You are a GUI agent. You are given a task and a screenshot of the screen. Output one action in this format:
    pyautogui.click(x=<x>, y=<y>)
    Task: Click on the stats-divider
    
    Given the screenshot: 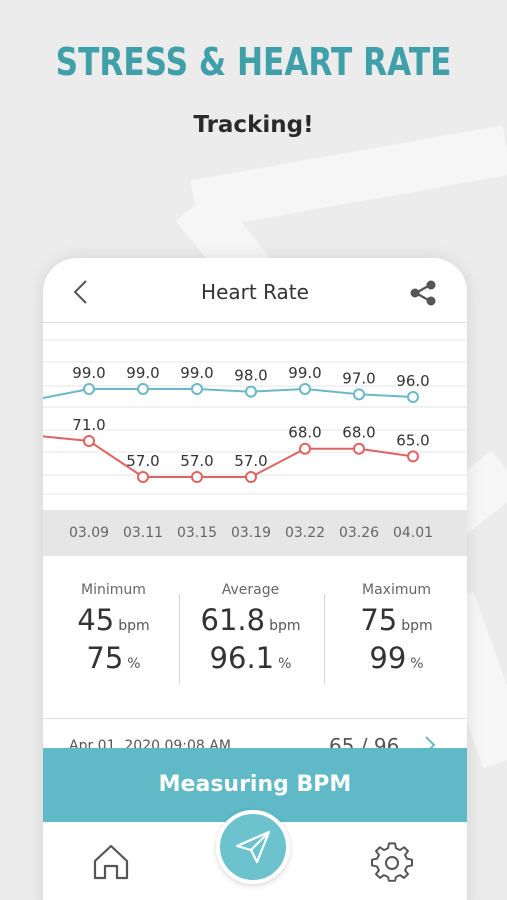 What is the action you would take?
    pyautogui.click(x=255, y=718)
    